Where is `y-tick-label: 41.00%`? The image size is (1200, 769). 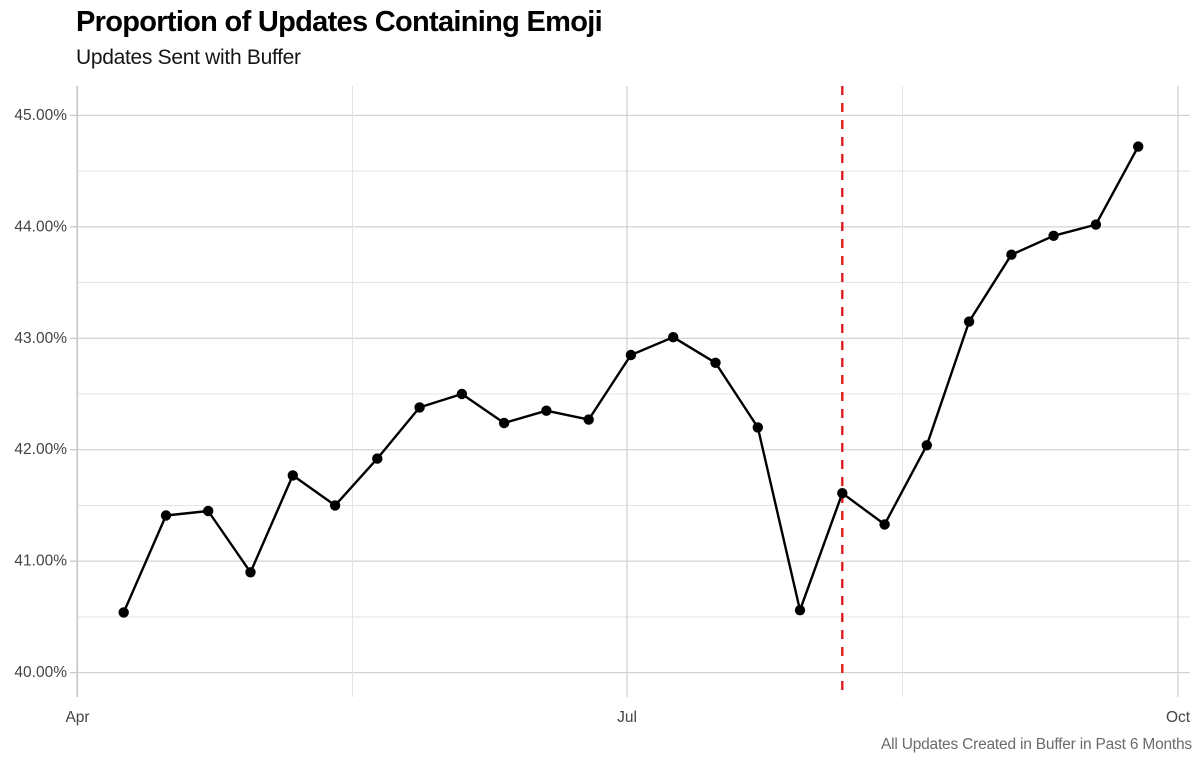 y-tick-label: 41.00% is located at coordinates (40, 561).